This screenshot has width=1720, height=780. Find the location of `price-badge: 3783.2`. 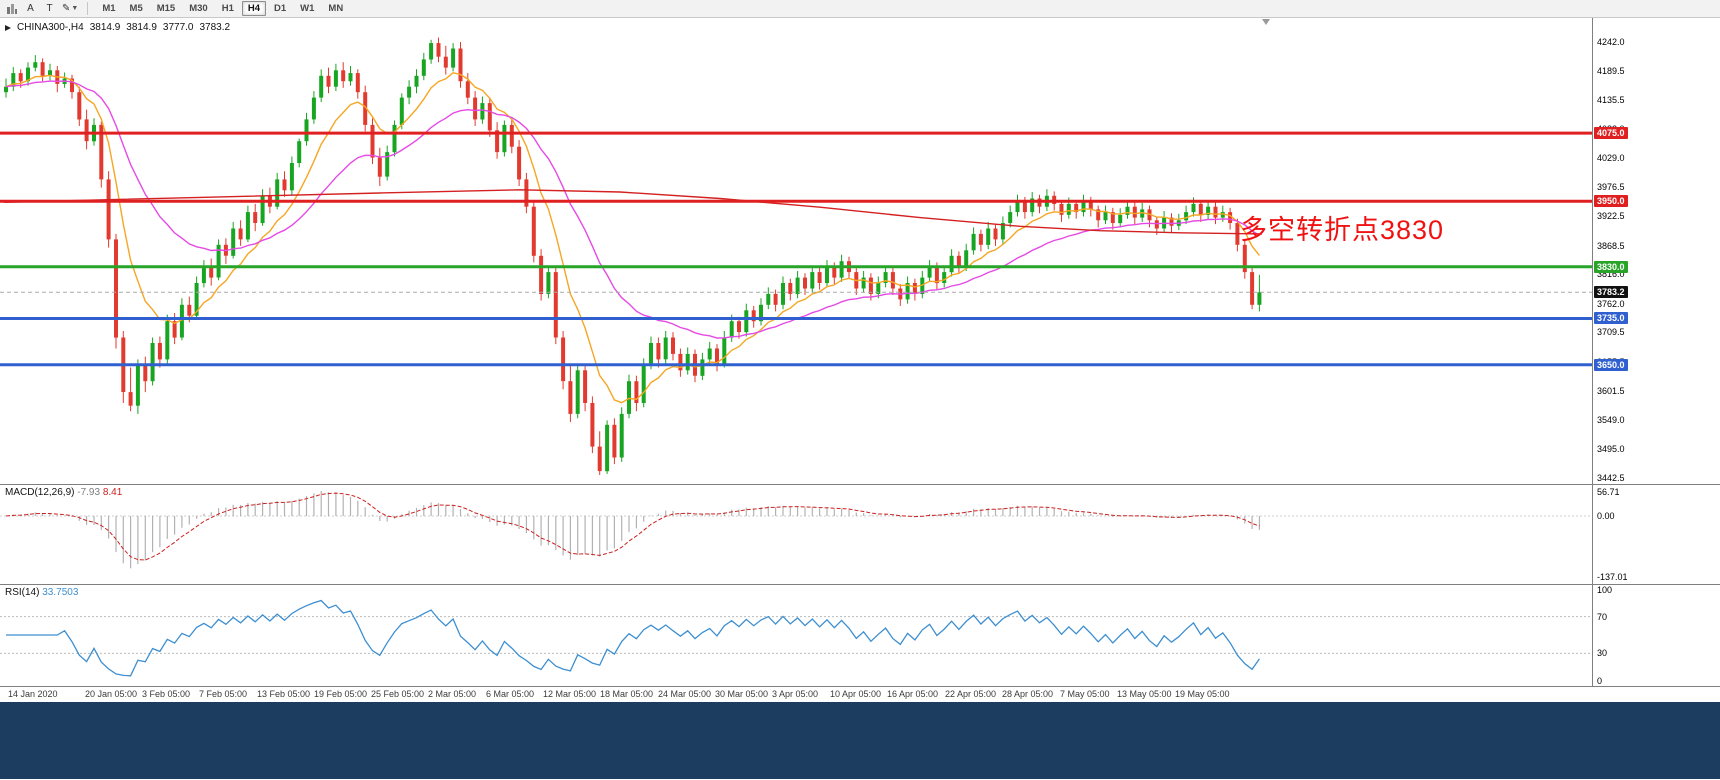

price-badge: 3783.2 is located at coordinates (1611, 292).